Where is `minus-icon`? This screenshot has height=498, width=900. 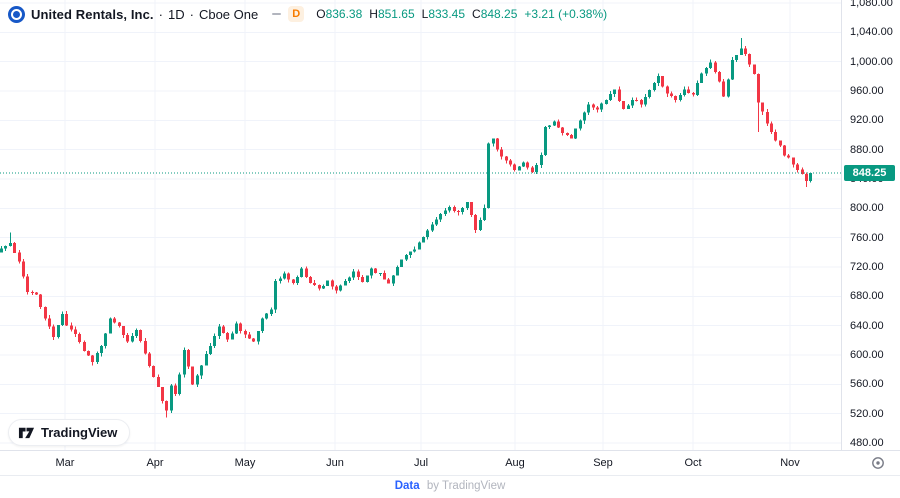
minus-icon is located at coordinates (277, 14).